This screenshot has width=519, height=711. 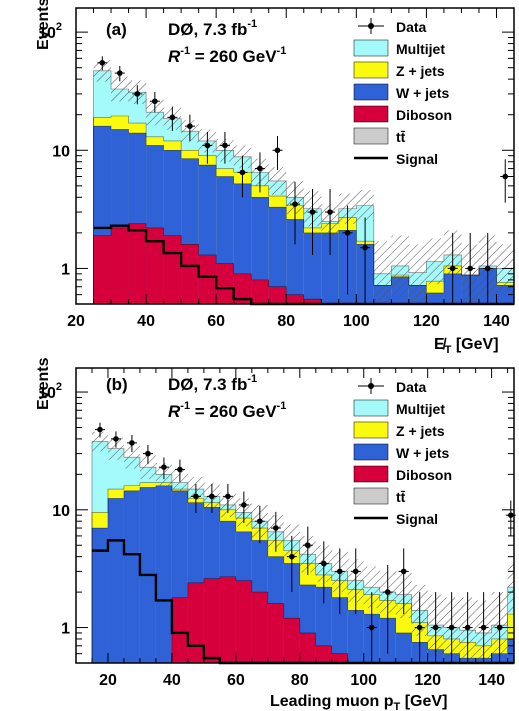 I want to click on legend-zjets-label: Z + jets, so click(x=420, y=71).